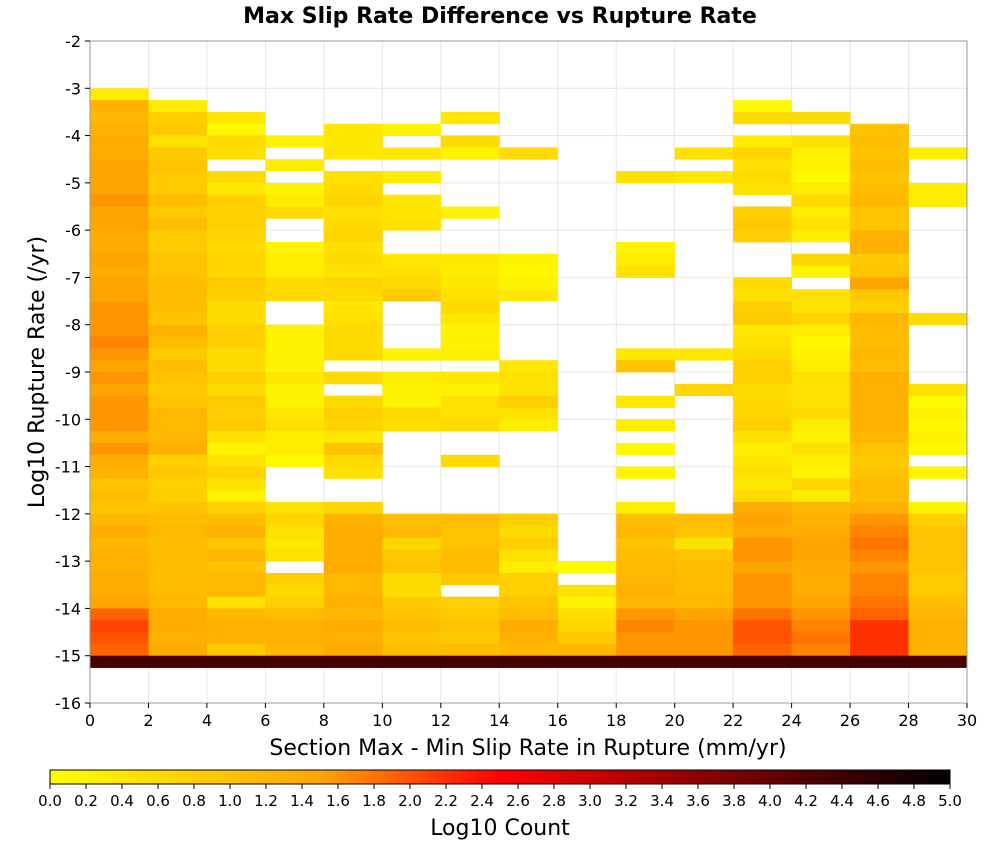 The image size is (1000, 850). Describe the element at coordinates (73, 183) in the screenshot. I see `y-tick-label: -5` at that location.